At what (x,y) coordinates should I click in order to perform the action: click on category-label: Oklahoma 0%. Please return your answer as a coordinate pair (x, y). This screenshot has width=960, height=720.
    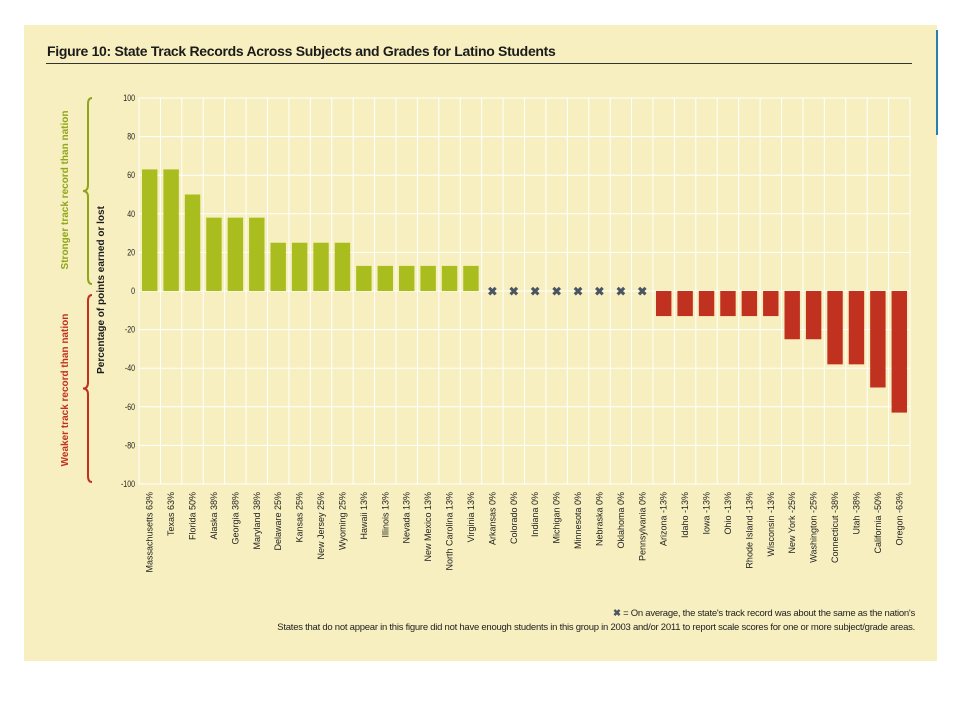
    Looking at the image, I should click on (621, 520).